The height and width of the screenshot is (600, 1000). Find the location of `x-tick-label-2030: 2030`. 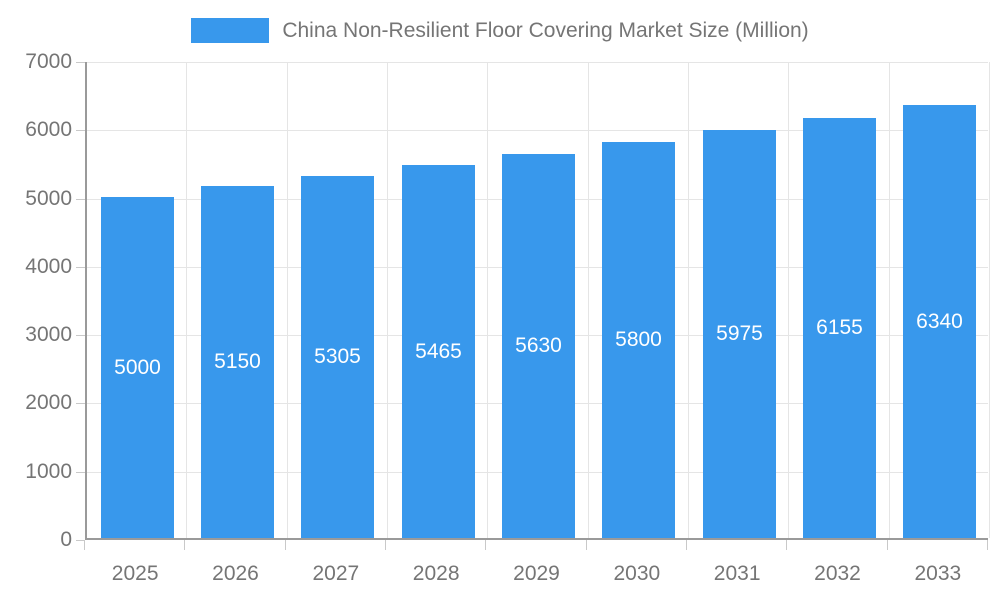

x-tick-label-2030: 2030 is located at coordinates (637, 573).